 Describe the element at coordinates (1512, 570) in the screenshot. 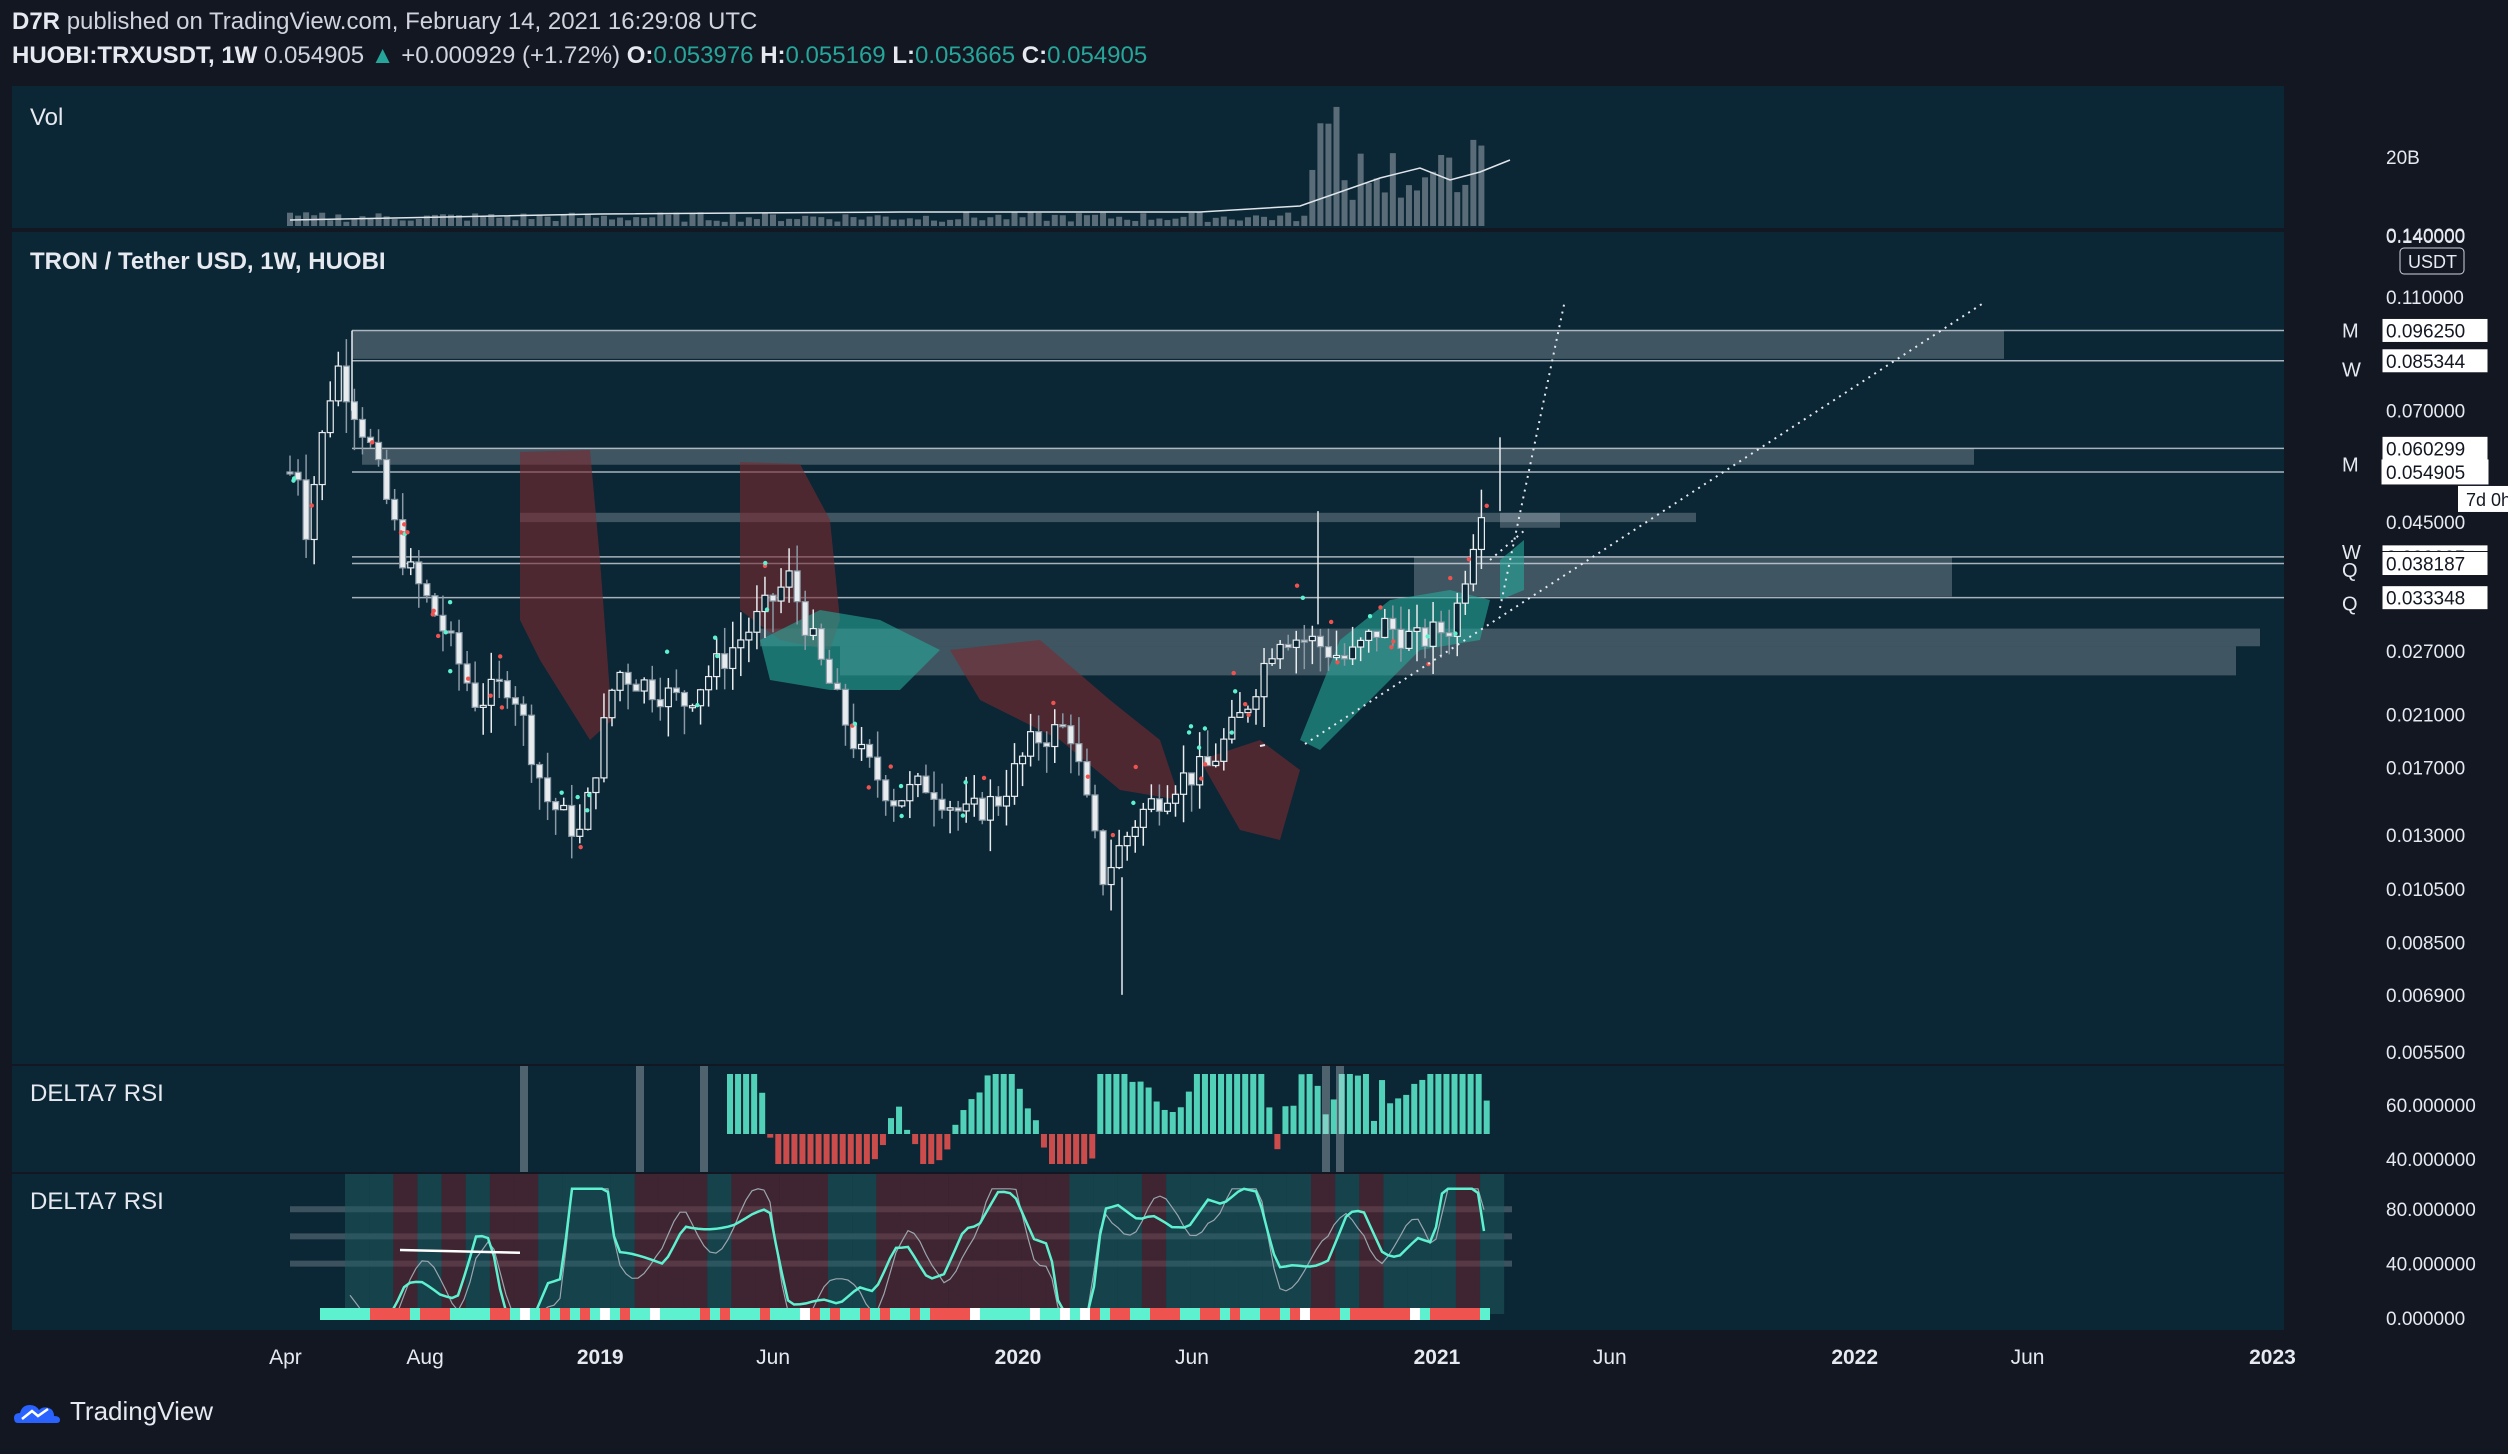

I see `bullish-cloud` at that location.